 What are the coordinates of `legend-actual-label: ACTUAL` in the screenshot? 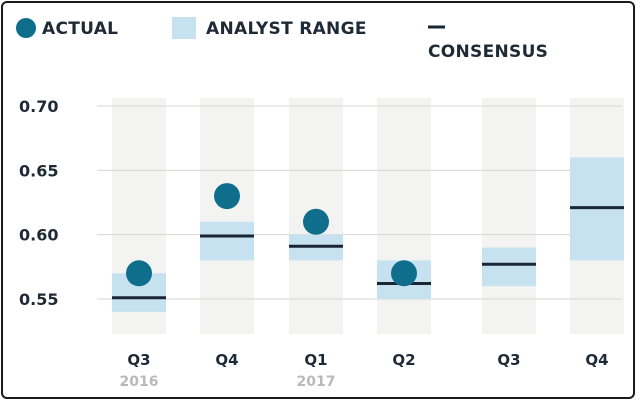 It's located at (80, 29).